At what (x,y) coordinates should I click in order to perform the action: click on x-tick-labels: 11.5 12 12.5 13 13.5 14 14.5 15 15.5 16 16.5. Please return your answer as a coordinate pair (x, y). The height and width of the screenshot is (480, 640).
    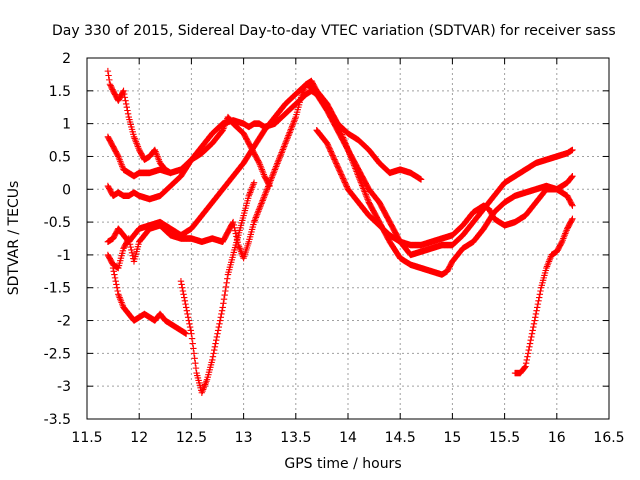
    Looking at the image, I should click on (347, 438).